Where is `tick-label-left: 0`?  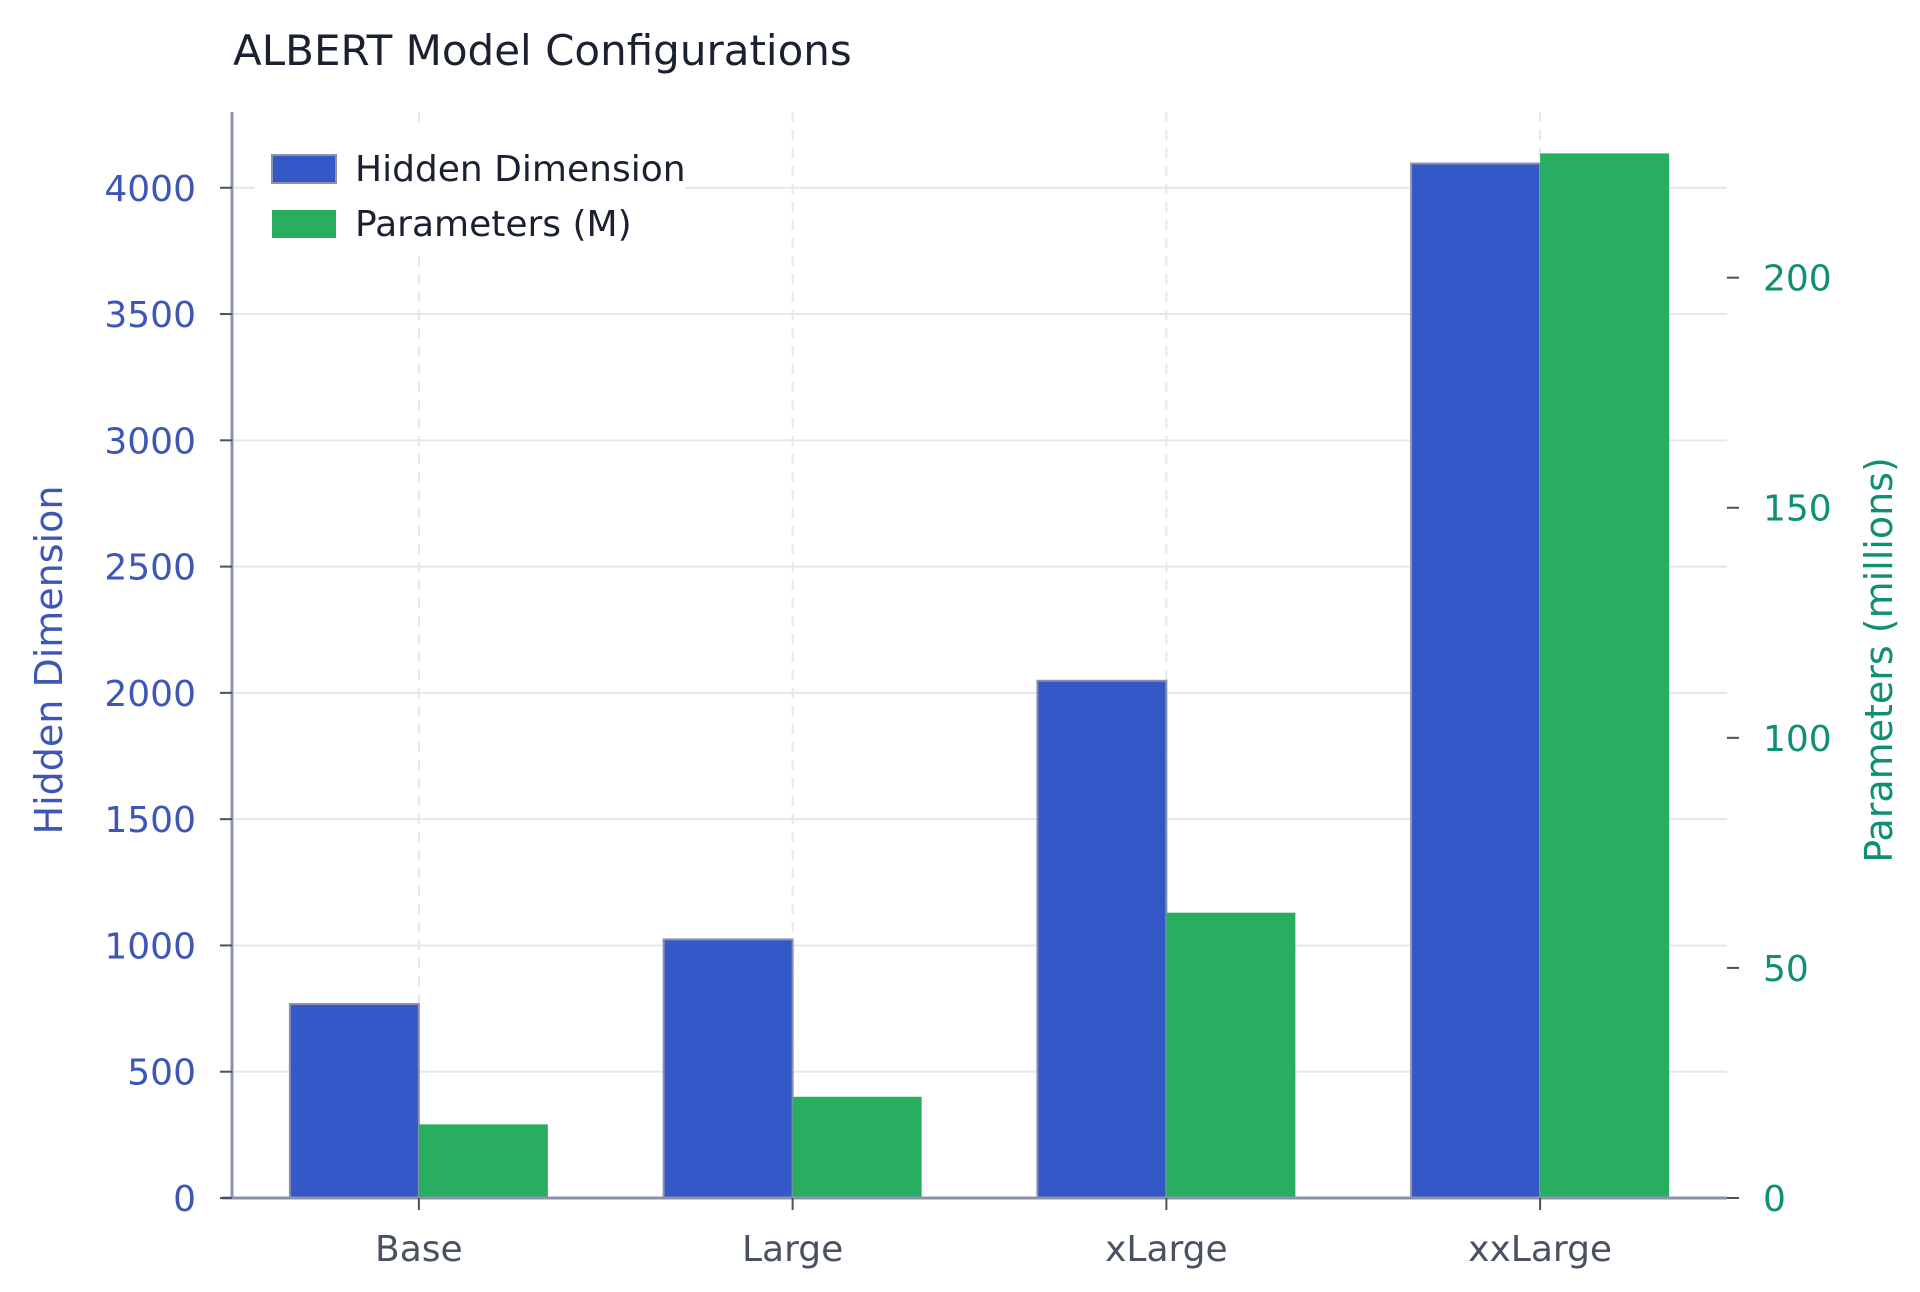 tick-label-left: 0 is located at coordinates (184, 1199).